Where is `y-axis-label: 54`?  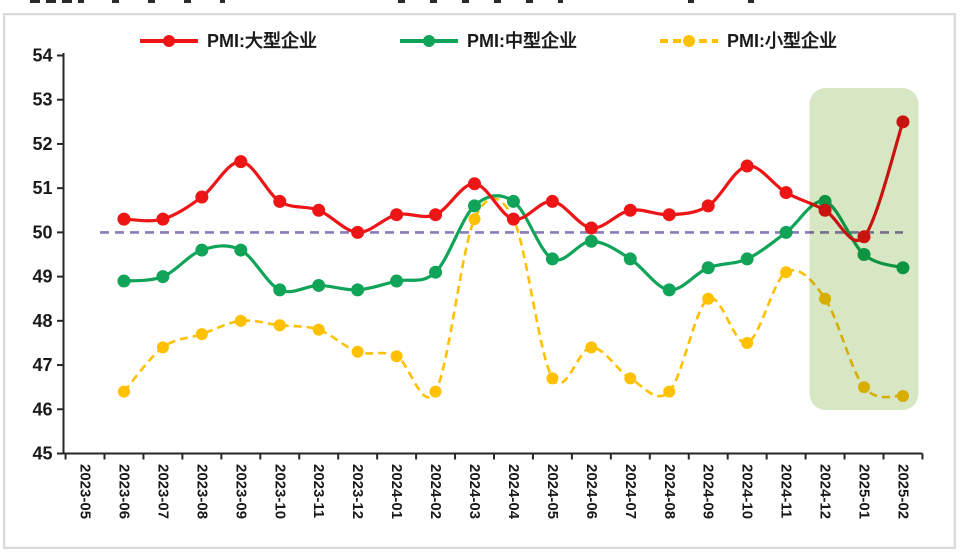
y-axis-label: 54 is located at coordinates (42, 56).